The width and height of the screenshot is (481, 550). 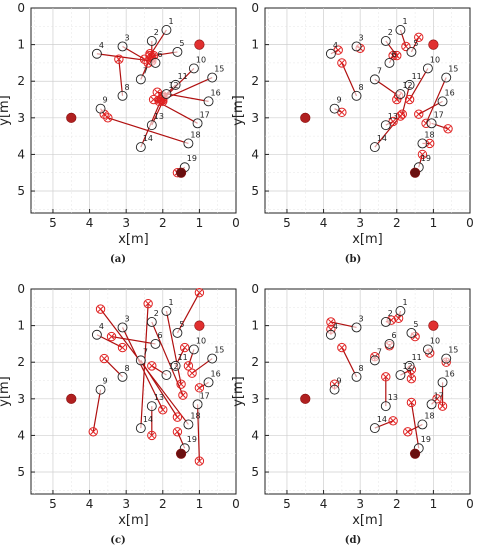 I want to click on x-tick-label: 3, so click(x=126, y=223).